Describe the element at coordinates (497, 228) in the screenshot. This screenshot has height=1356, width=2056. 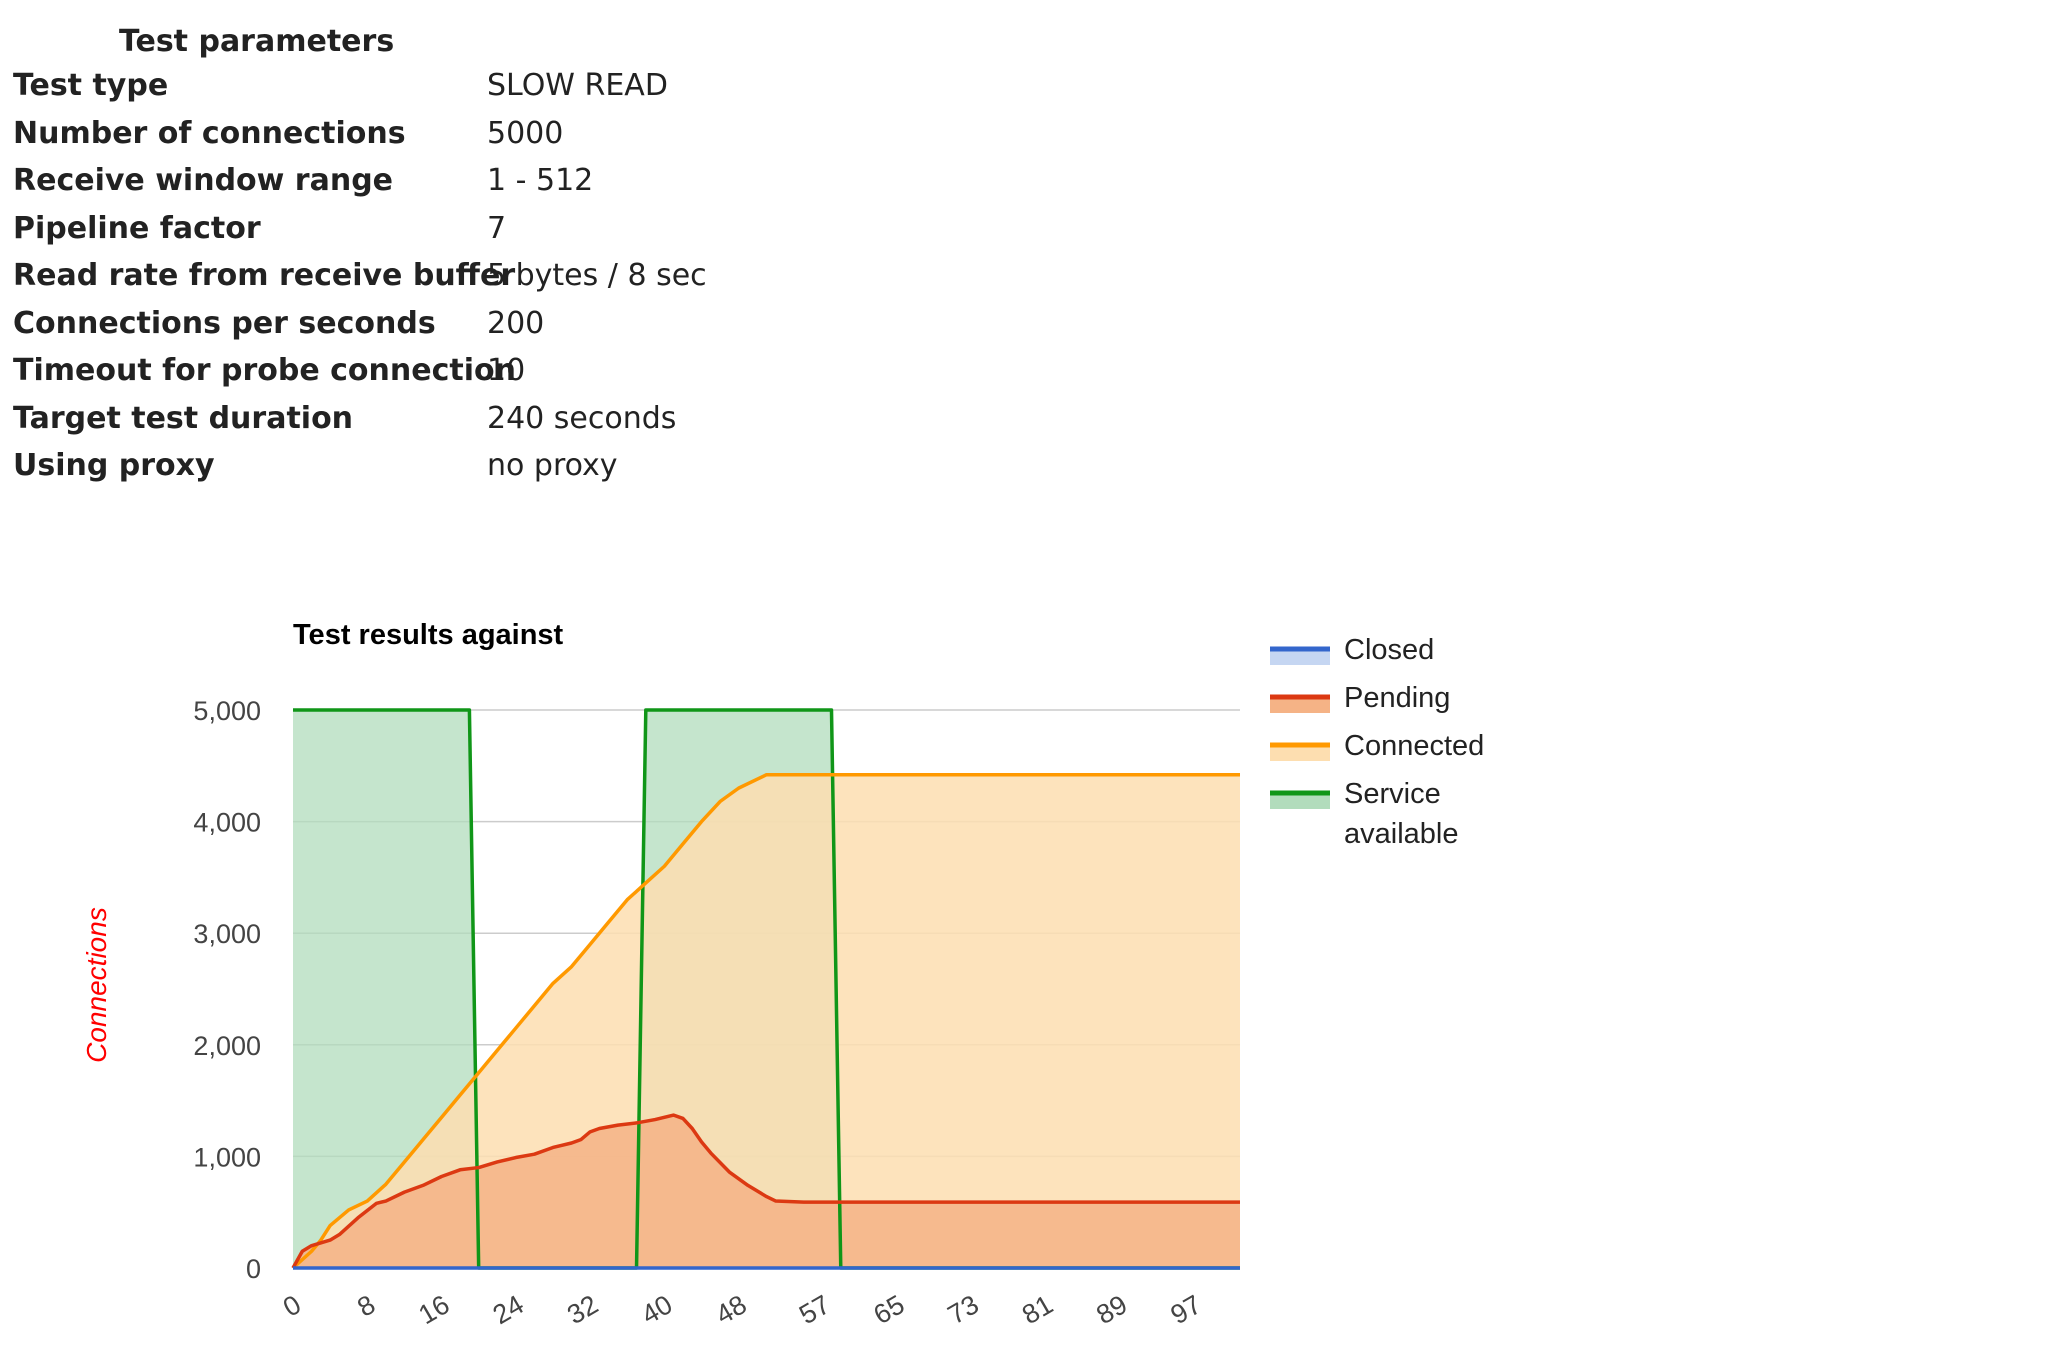
I see `param-value: 7` at that location.